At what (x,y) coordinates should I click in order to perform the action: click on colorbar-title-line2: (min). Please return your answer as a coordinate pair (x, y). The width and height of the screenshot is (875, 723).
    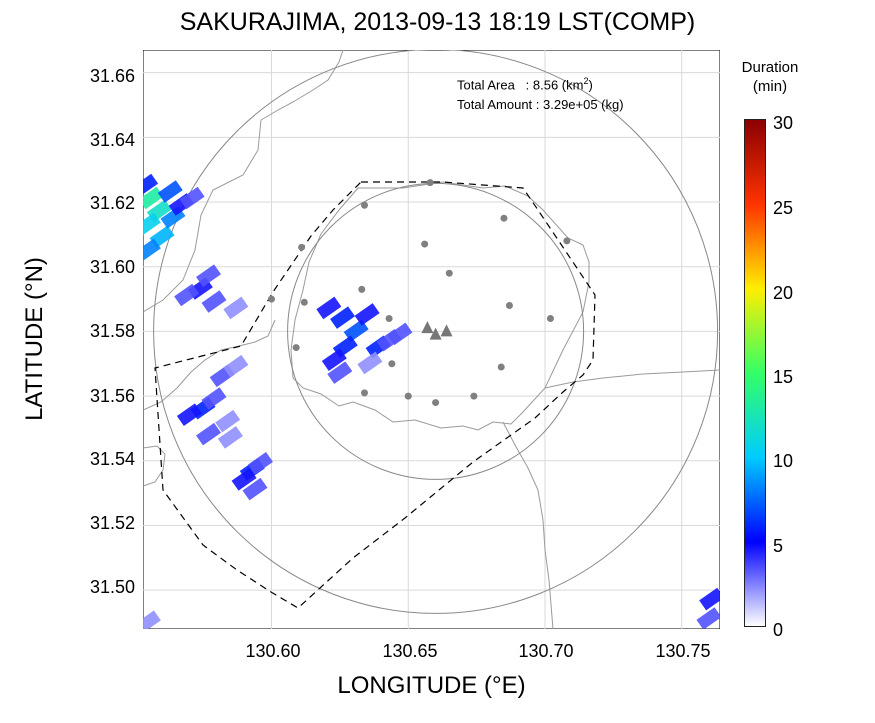
    Looking at the image, I should click on (770, 86).